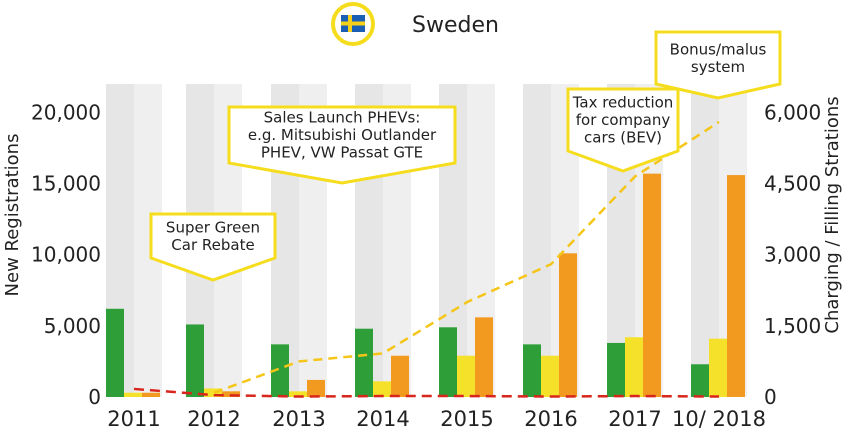 This screenshot has height=433, width=850. I want to click on x-tick-5: 2016, so click(550, 419).